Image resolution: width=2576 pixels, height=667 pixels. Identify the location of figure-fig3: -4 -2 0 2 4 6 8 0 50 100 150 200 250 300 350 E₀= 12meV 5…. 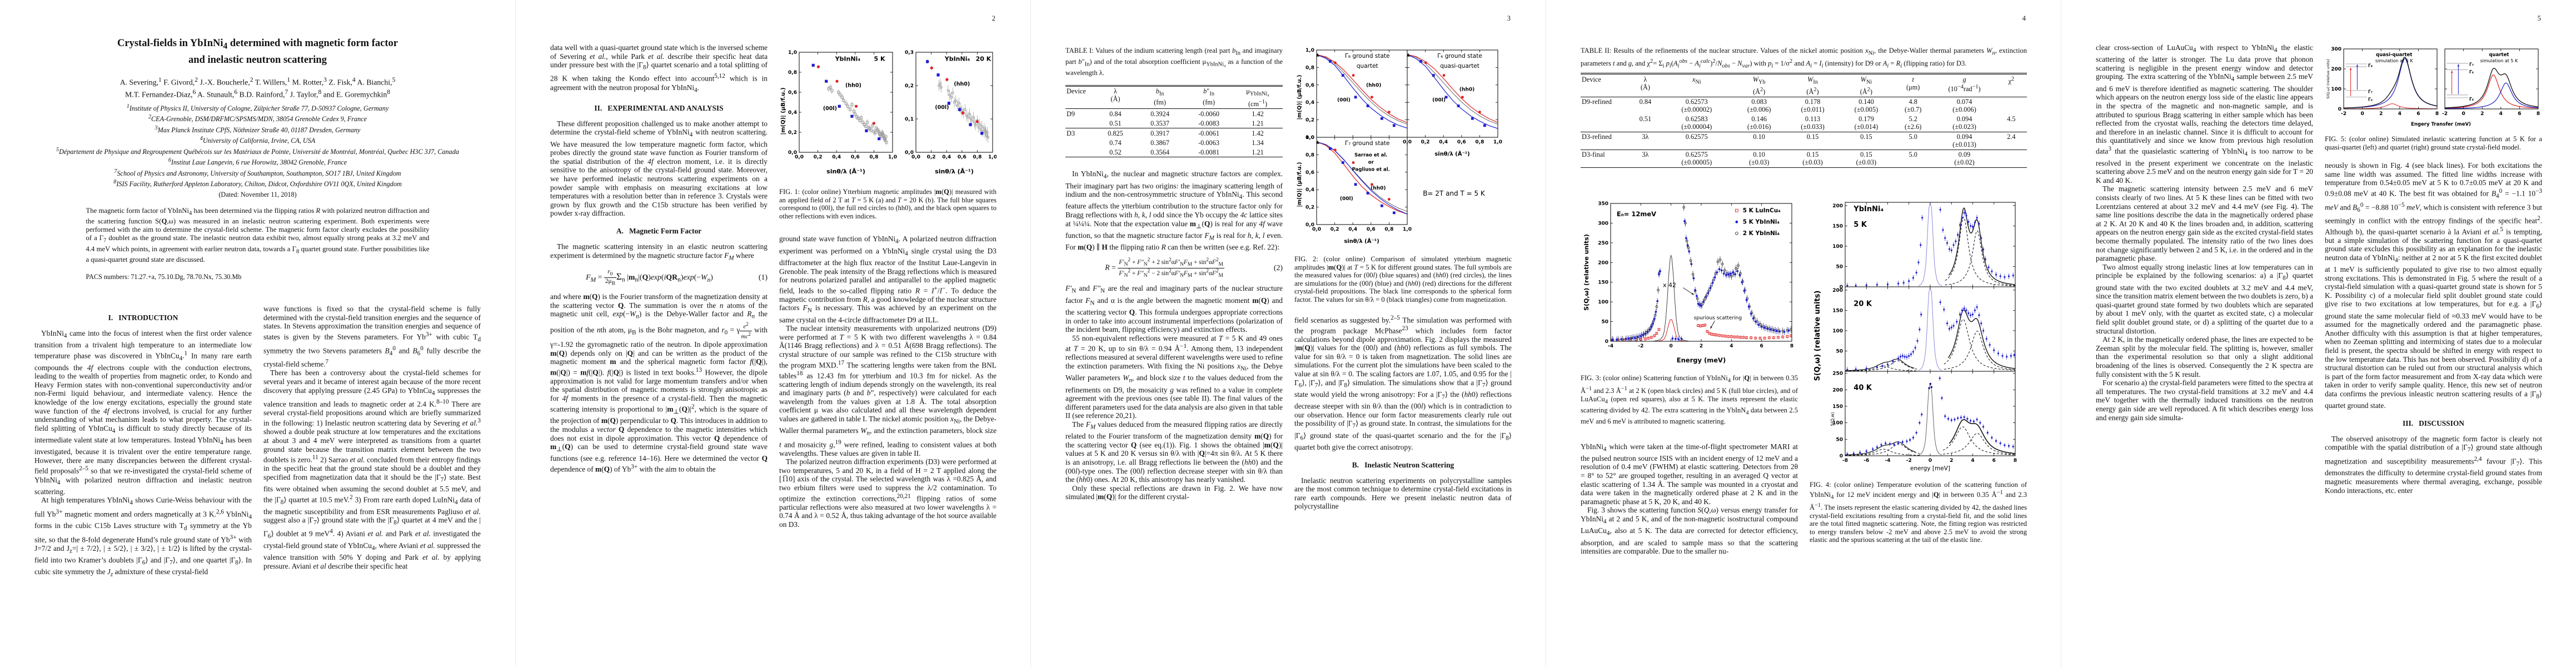
(1689, 284).